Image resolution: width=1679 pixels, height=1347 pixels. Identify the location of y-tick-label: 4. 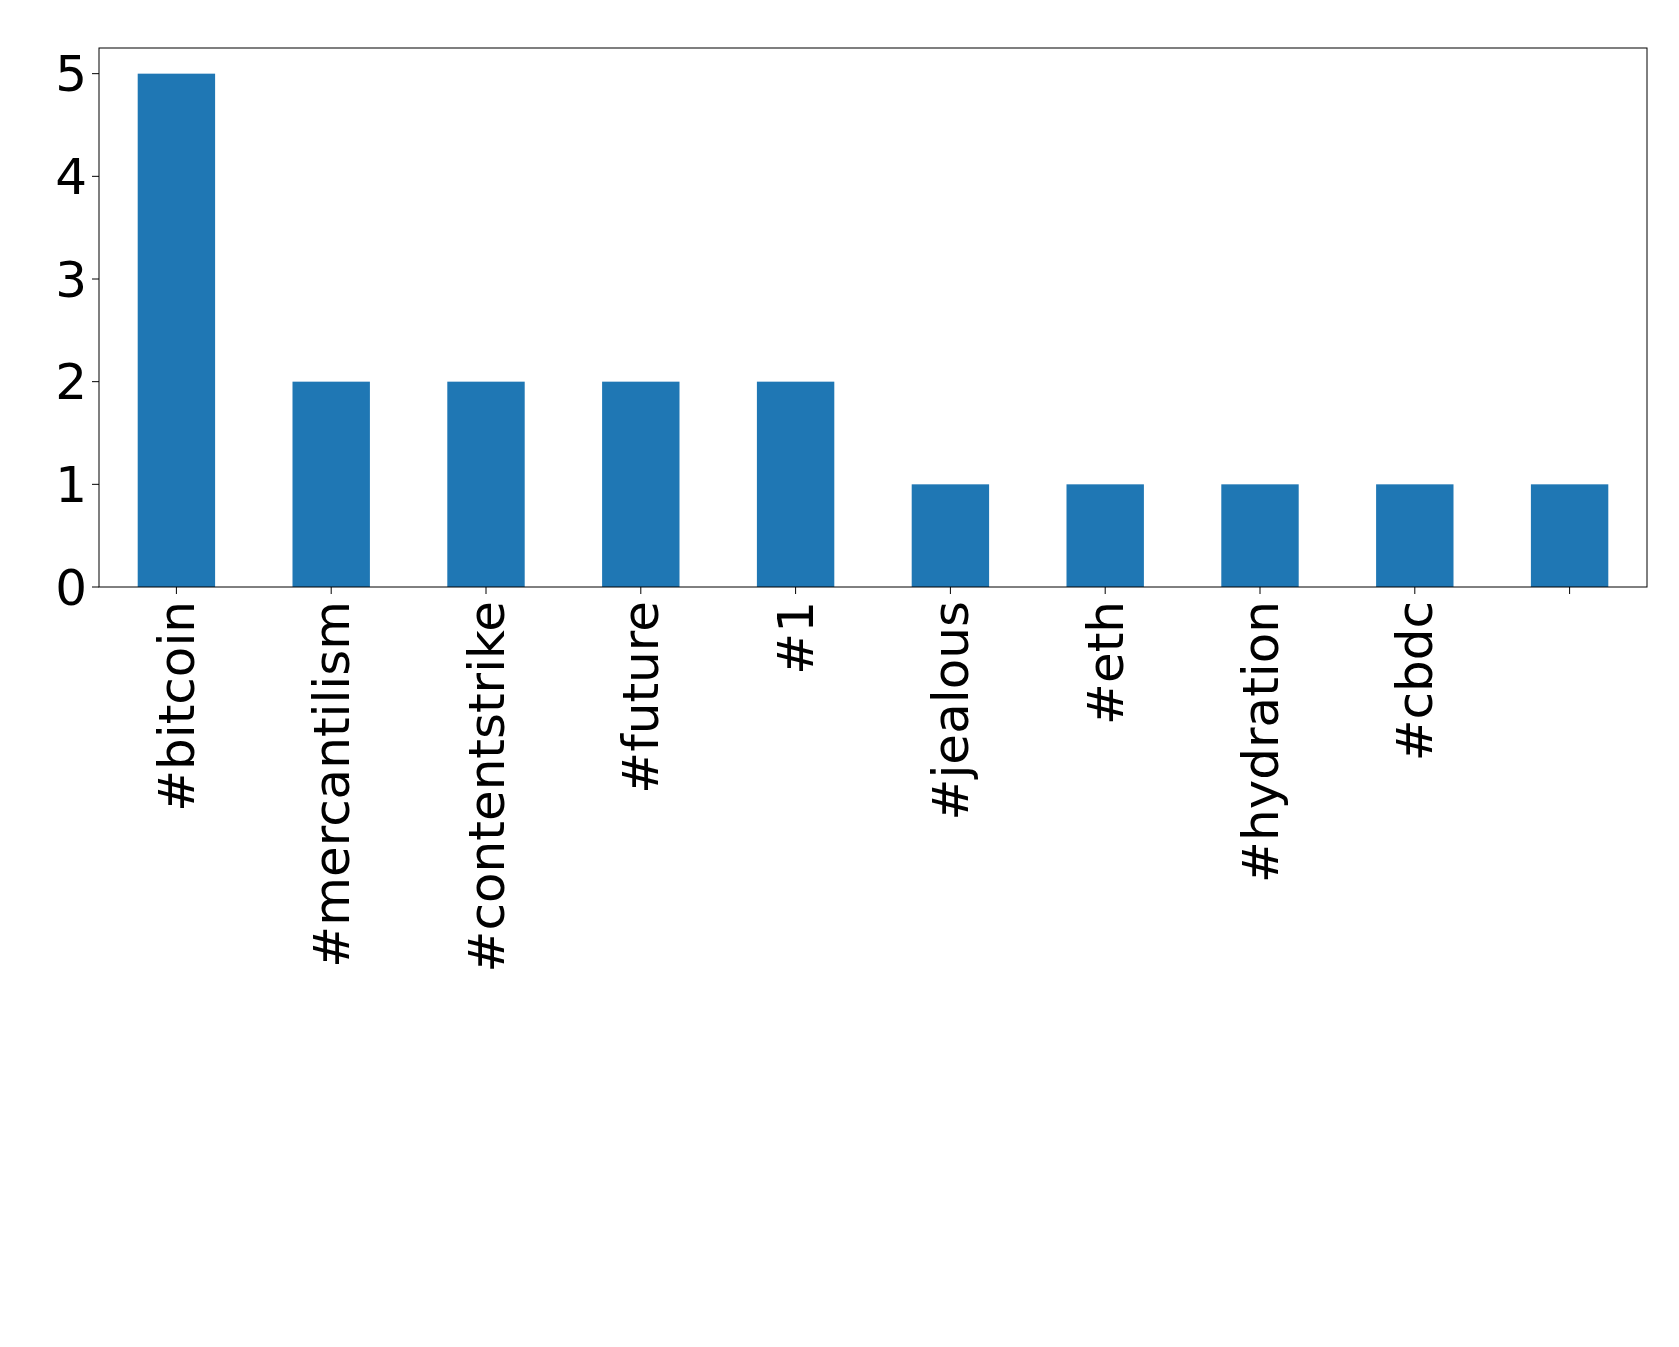
(71, 176).